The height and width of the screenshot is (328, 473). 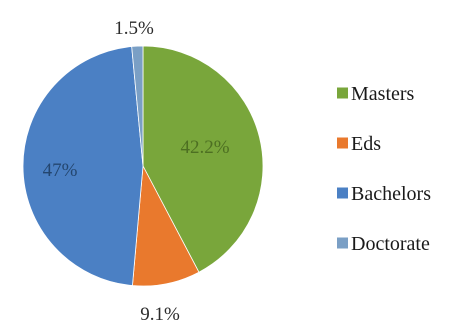 What do you see at coordinates (390, 244) in the screenshot?
I see `legend-label-doctorate: Doctorate` at bounding box center [390, 244].